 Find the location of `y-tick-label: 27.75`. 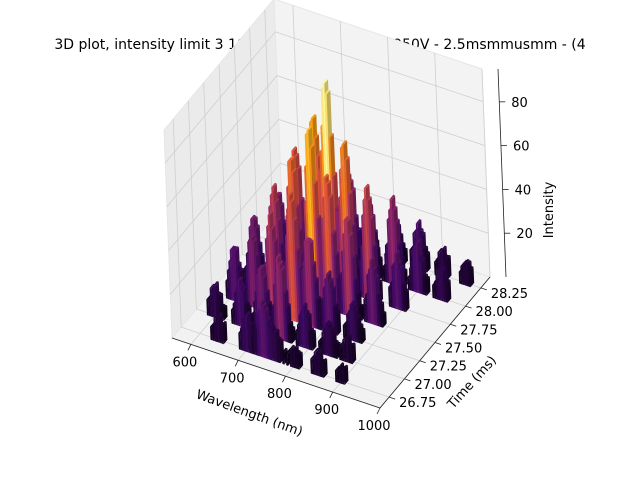

y-tick-label: 27.75 is located at coordinates (478, 330).